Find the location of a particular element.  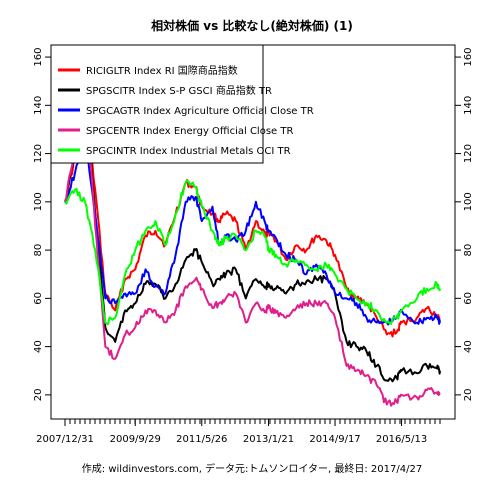

y-tick-label-left: 60 is located at coordinates (38, 298).